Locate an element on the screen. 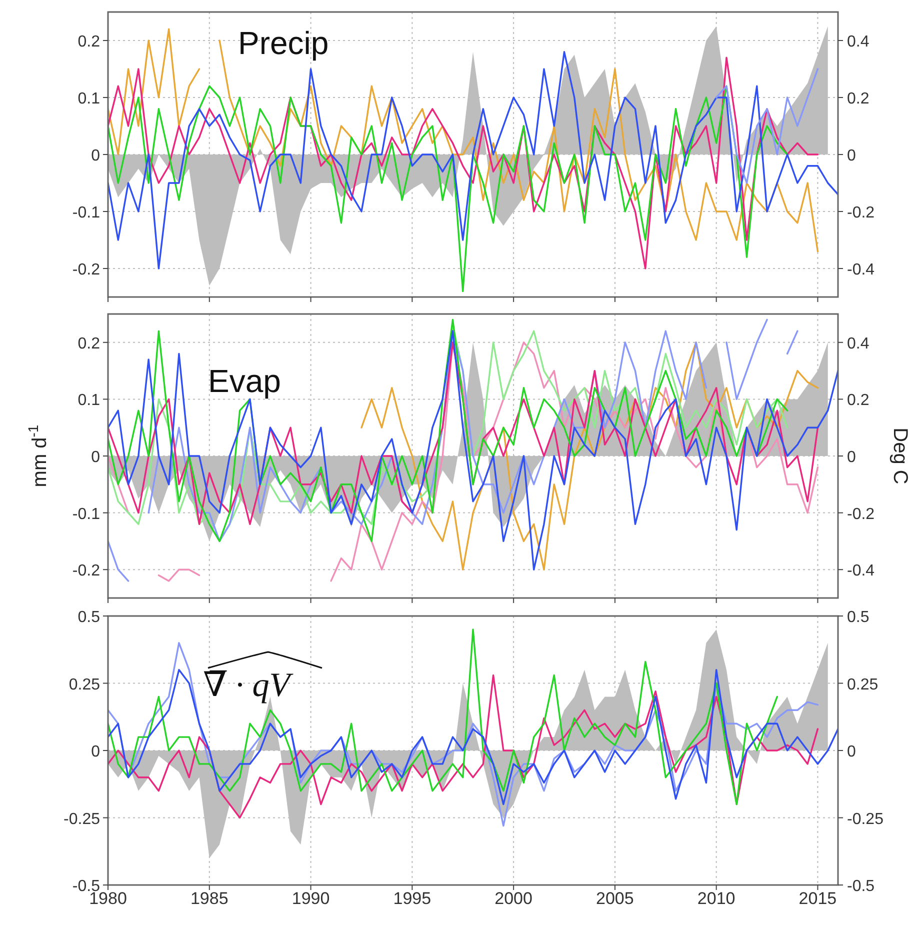 The height and width of the screenshot is (927, 922). y-tick-label: 0.5 is located at coordinates (89, 617).